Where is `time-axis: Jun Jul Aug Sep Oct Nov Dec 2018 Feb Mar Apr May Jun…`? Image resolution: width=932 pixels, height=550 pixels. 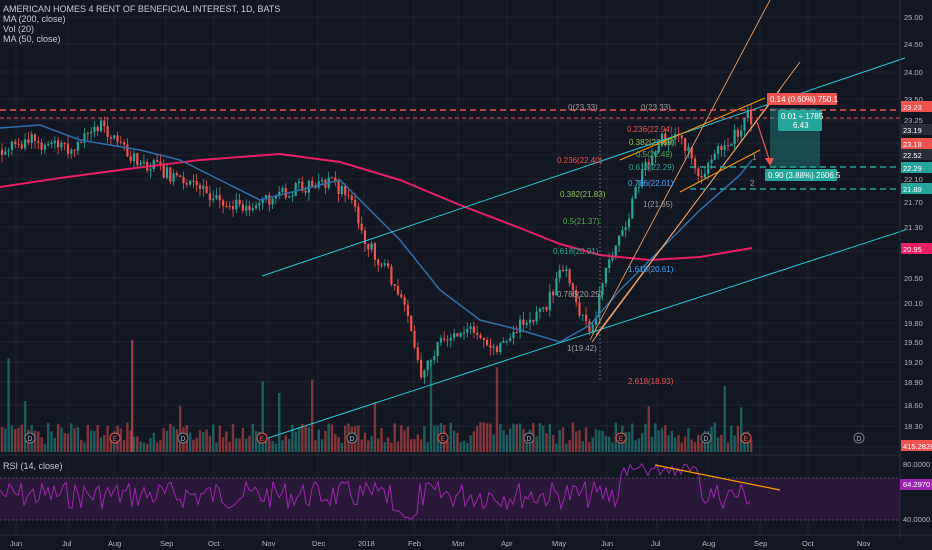 time-axis: Jun Jul Aug Sep Oct Nov Dec 2018 Feb Mar Apr May Jun… is located at coordinates (466, 541).